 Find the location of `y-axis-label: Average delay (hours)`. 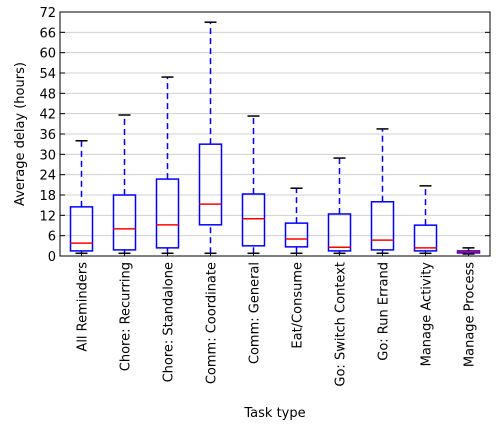

y-axis-label: Average delay (hours) is located at coordinates (20, 134).